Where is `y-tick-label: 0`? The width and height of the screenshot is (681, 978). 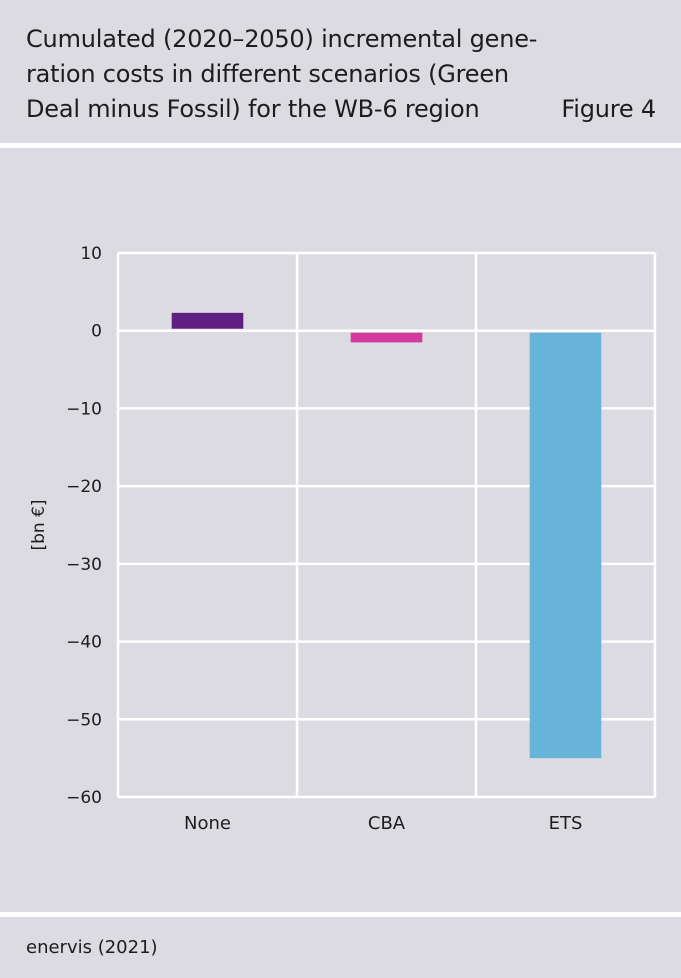
y-tick-label: 0 is located at coordinates (96, 332).